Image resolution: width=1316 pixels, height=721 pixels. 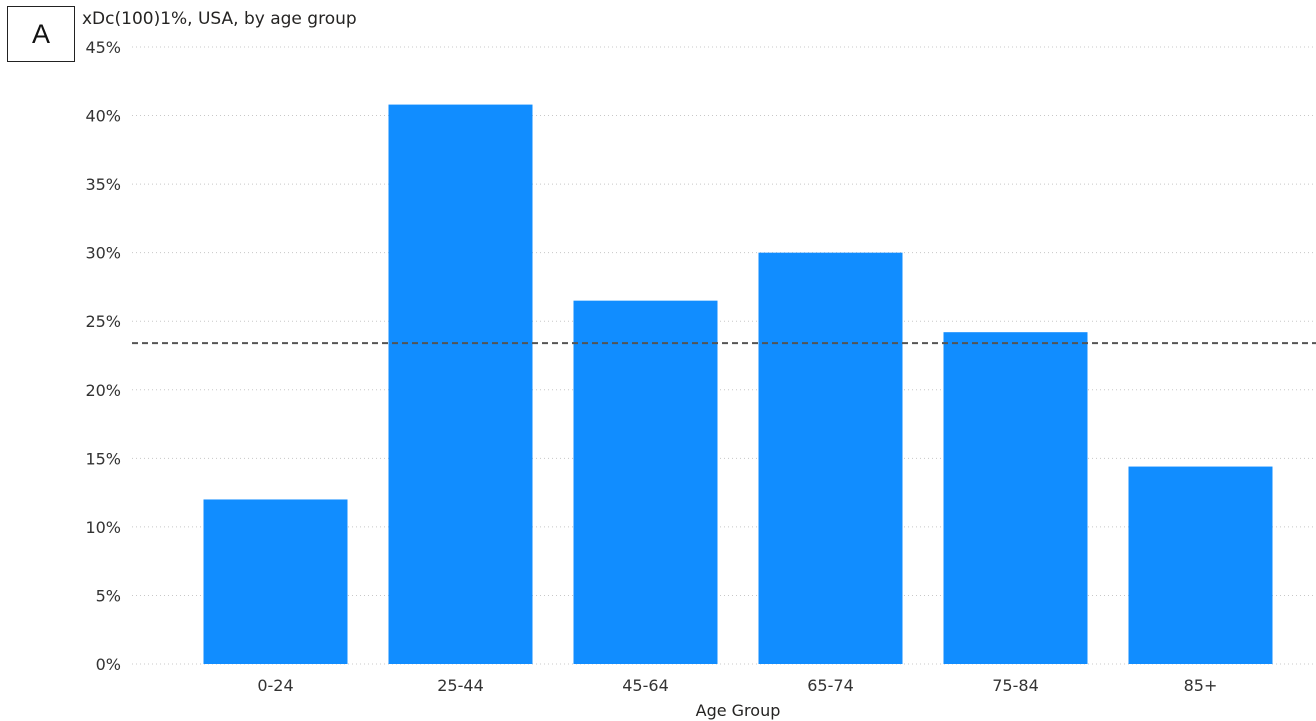 What do you see at coordinates (103, 458) in the screenshot?
I see `y-tick-label: 15%` at bounding box center [103, 458].